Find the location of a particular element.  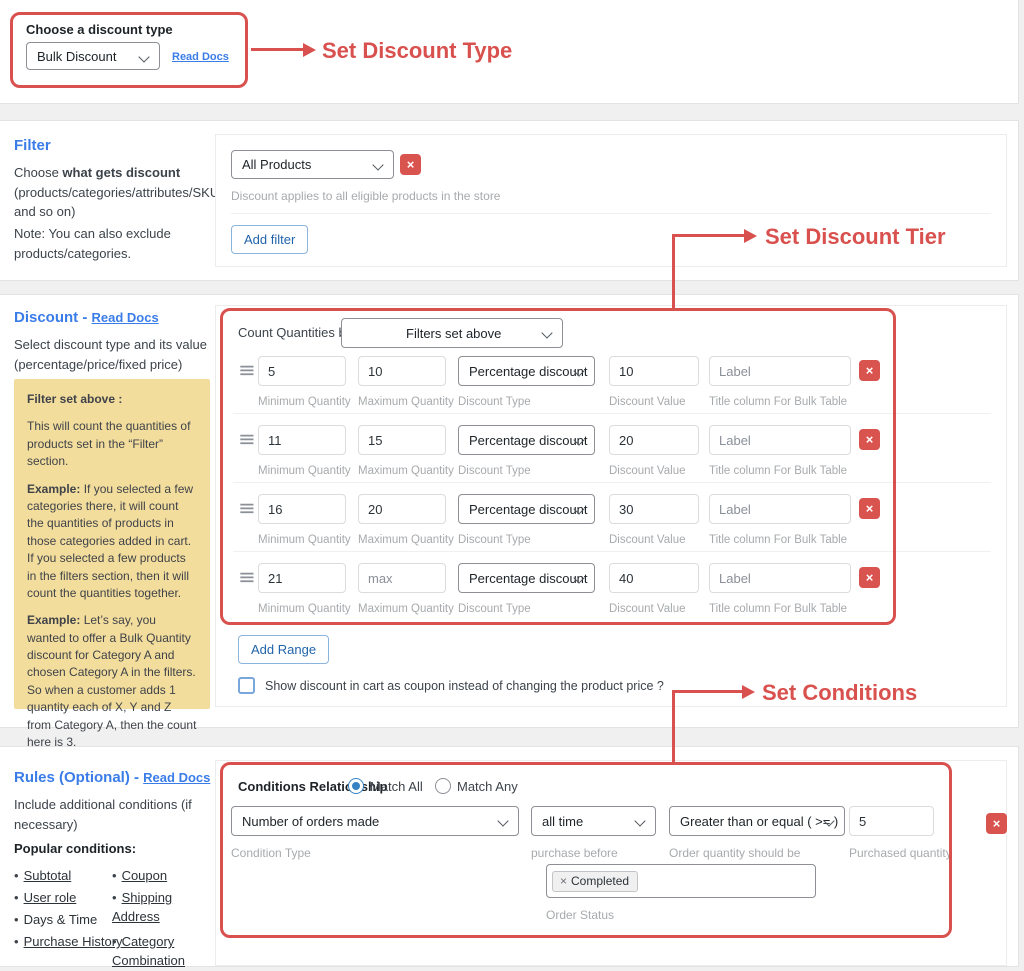

tier4-remove-button: × is located at coordinates (869, 577).